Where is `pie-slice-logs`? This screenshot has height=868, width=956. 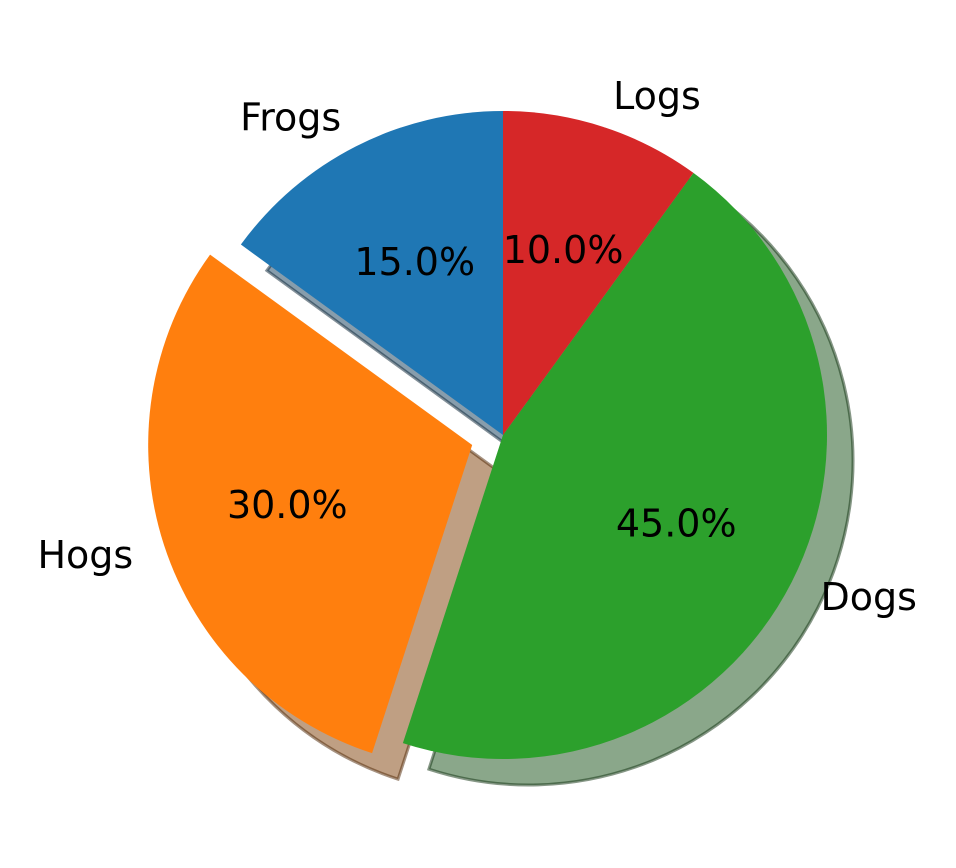 pie-slice-logs is located at coordinates (598, 273).